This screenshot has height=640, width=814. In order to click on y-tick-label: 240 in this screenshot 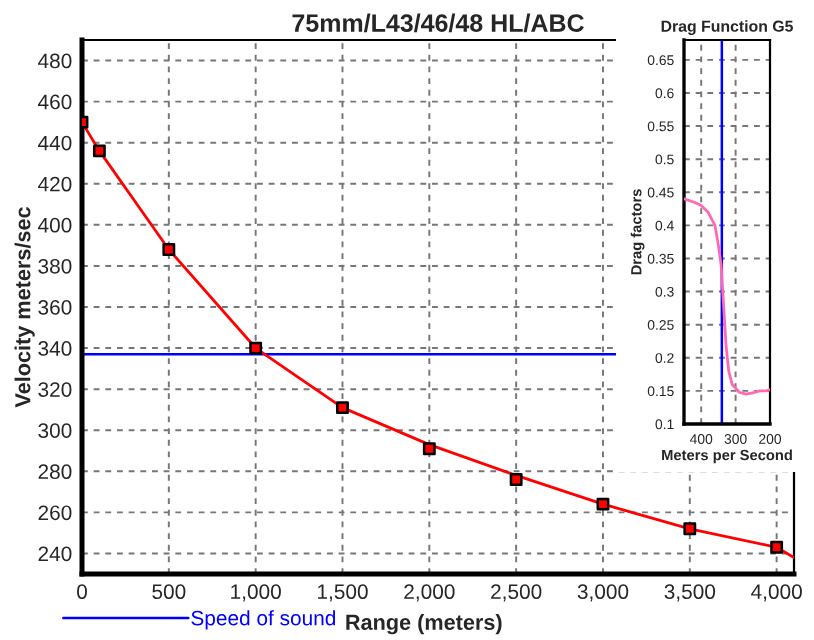, I will do `click(55, 554)`.